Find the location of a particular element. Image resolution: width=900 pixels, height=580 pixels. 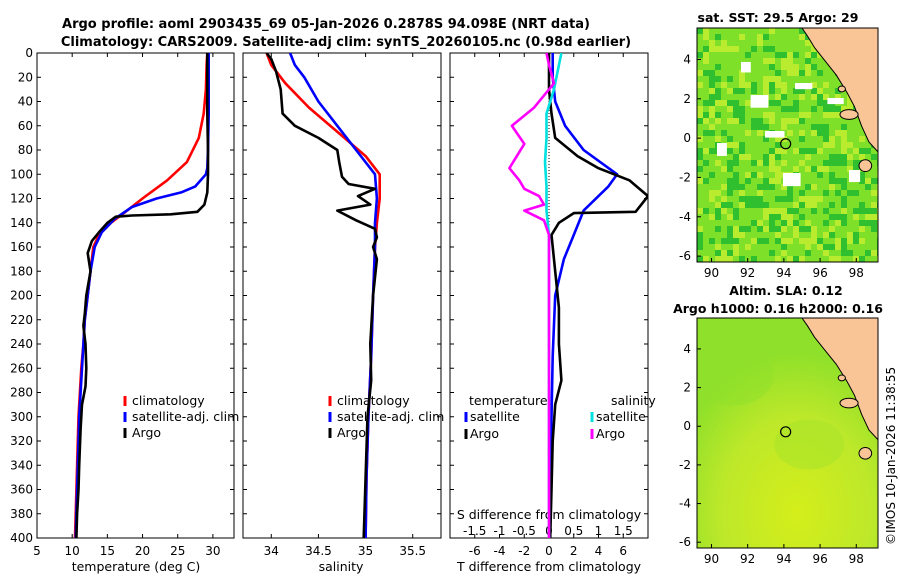

island is located at coordinates (841, 378).